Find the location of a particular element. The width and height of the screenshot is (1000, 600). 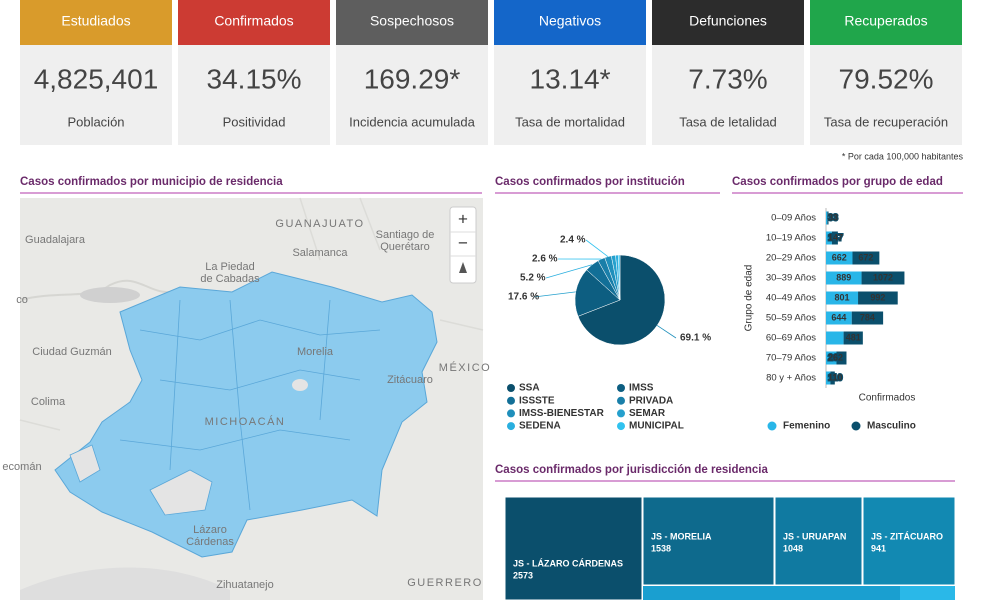

card-label: Tasa de mortalidad is located at coordinates (570, 121).